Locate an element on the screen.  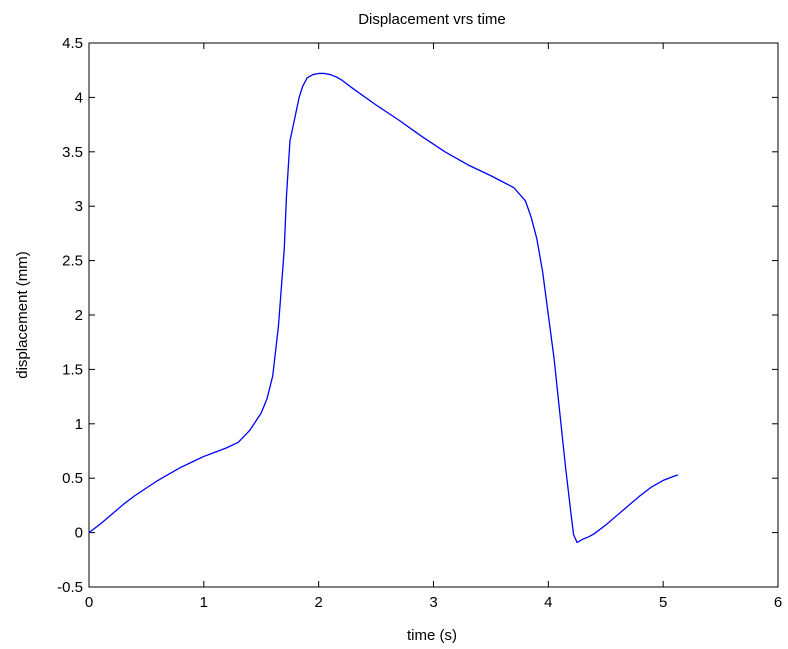
y-tick-label: 0.5 is located at coordinates (72, 478).